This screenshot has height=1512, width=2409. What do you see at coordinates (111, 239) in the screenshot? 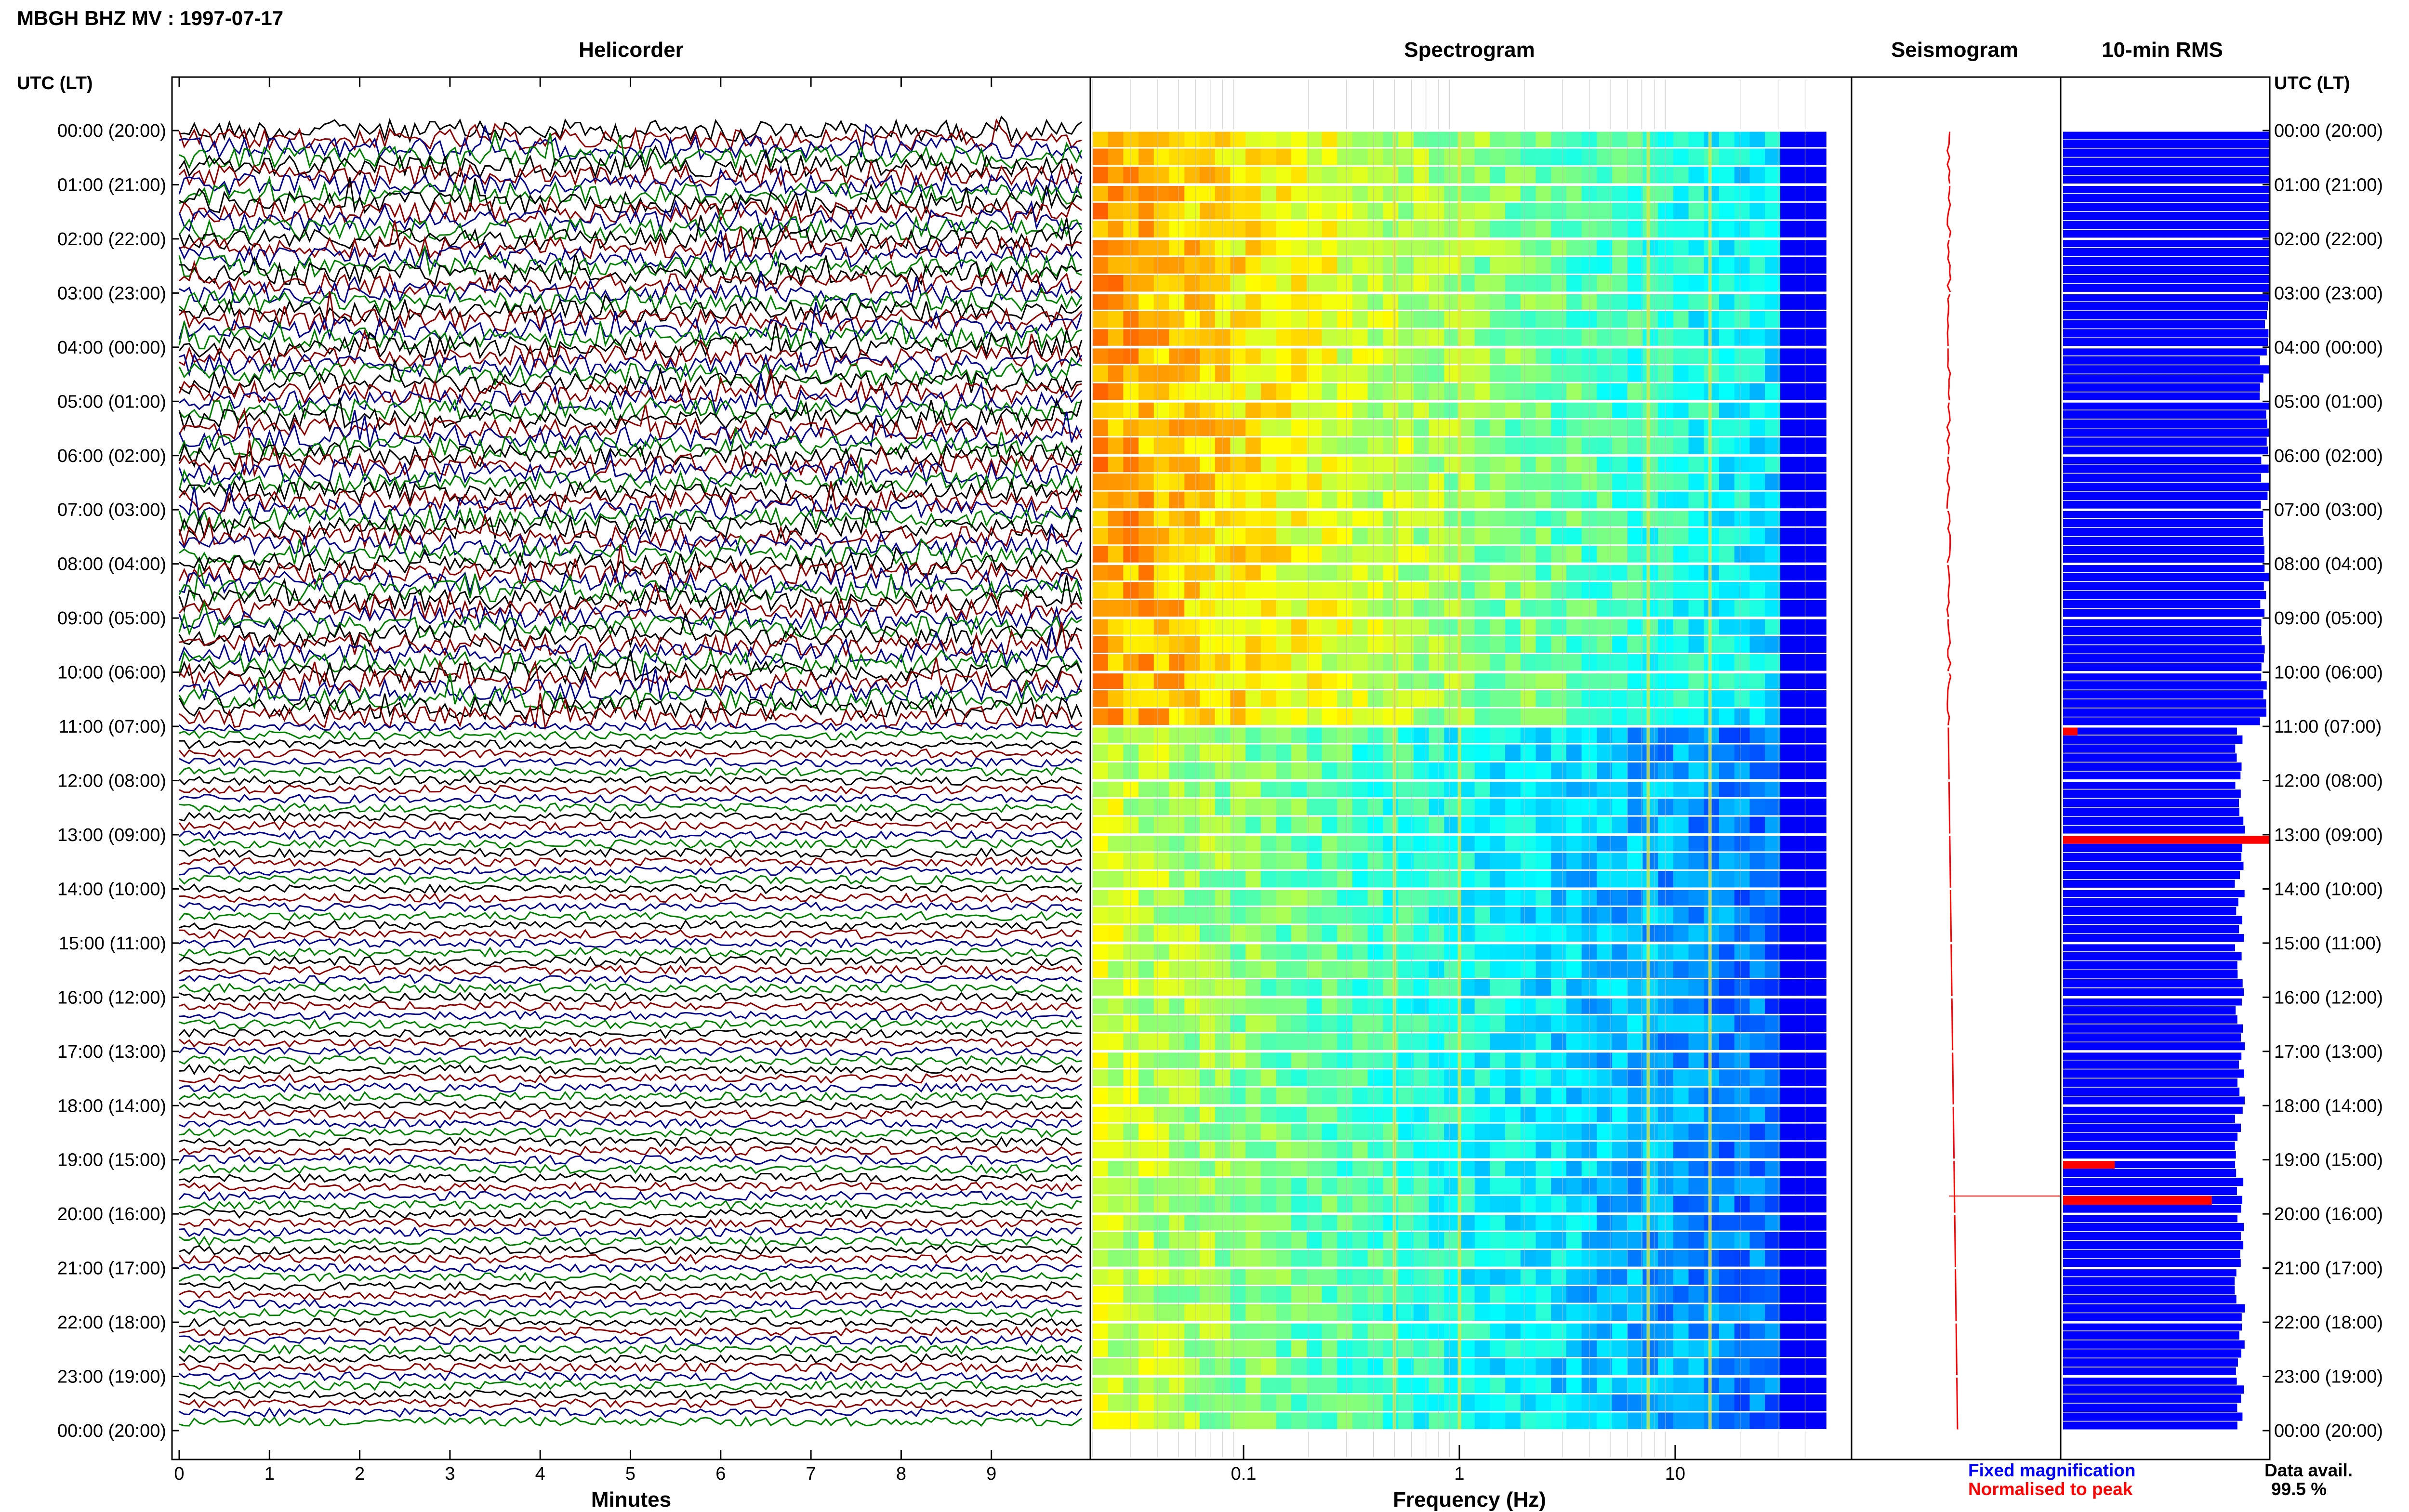
I see `time-tick-label-left: 02:00 (22:00)` at bounding box center [111, 239].